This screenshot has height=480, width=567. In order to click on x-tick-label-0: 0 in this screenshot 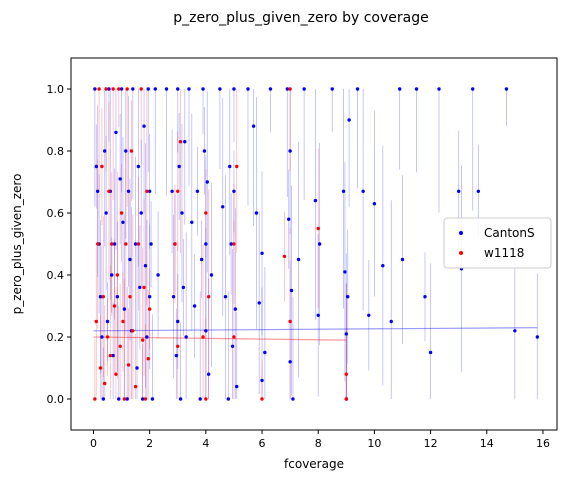, I will do `click(93, 443)`.